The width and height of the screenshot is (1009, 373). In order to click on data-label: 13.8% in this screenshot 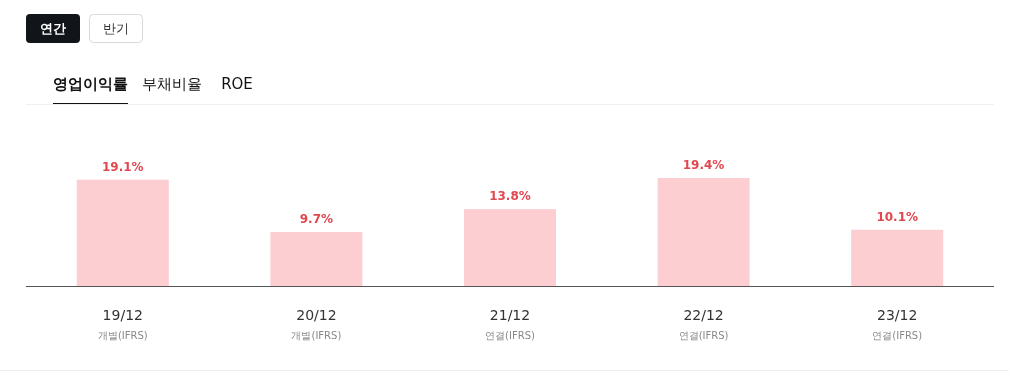, I will do `click(510, 196)`.